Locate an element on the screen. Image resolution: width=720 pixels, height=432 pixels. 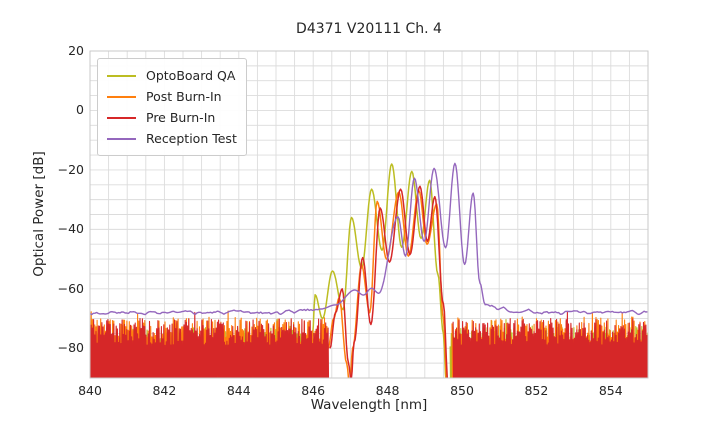
y-tick-label: −20 is located at coordinates (70, 169).